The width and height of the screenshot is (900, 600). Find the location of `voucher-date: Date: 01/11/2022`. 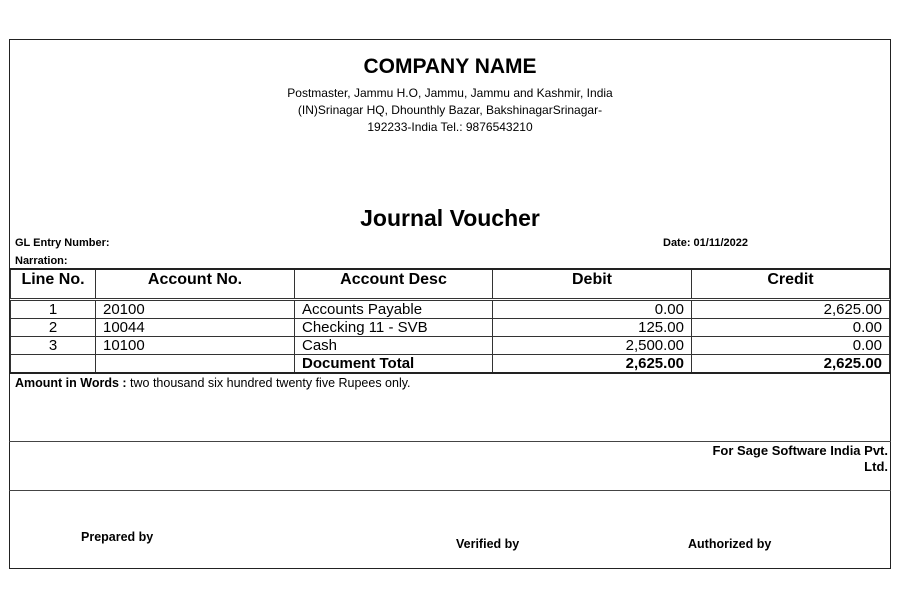

voucher-date: Date: 01/11/2022 is located at coordinates (706, 243).